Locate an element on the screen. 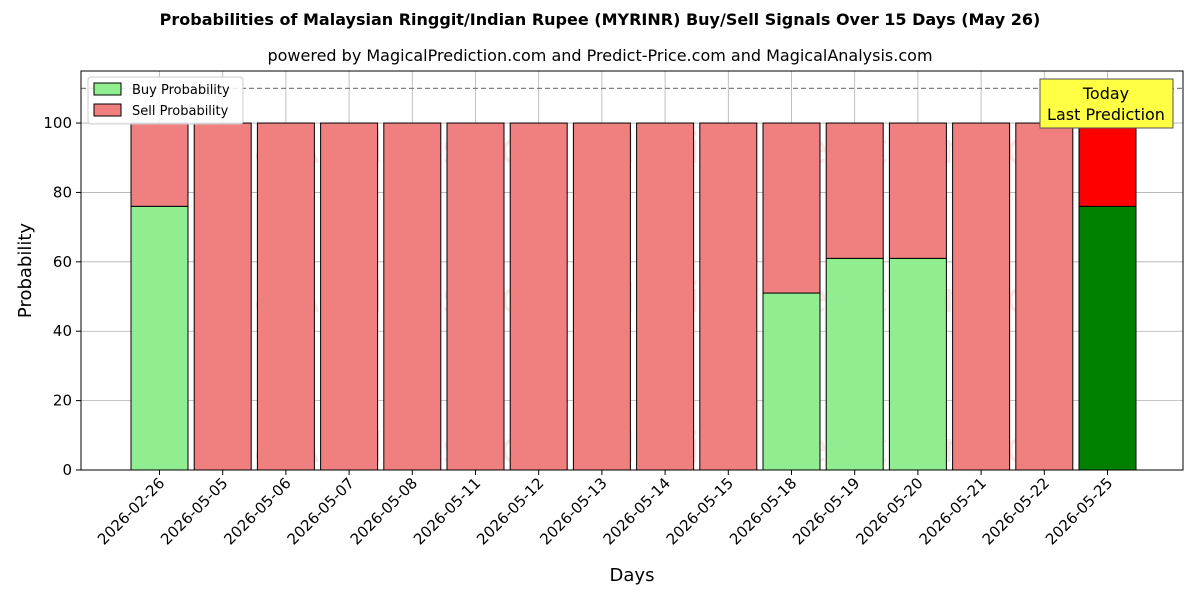 The width and height of the screenshot is (1200, 600). y-tick-label: 0 is located at coordinates (67, 470).